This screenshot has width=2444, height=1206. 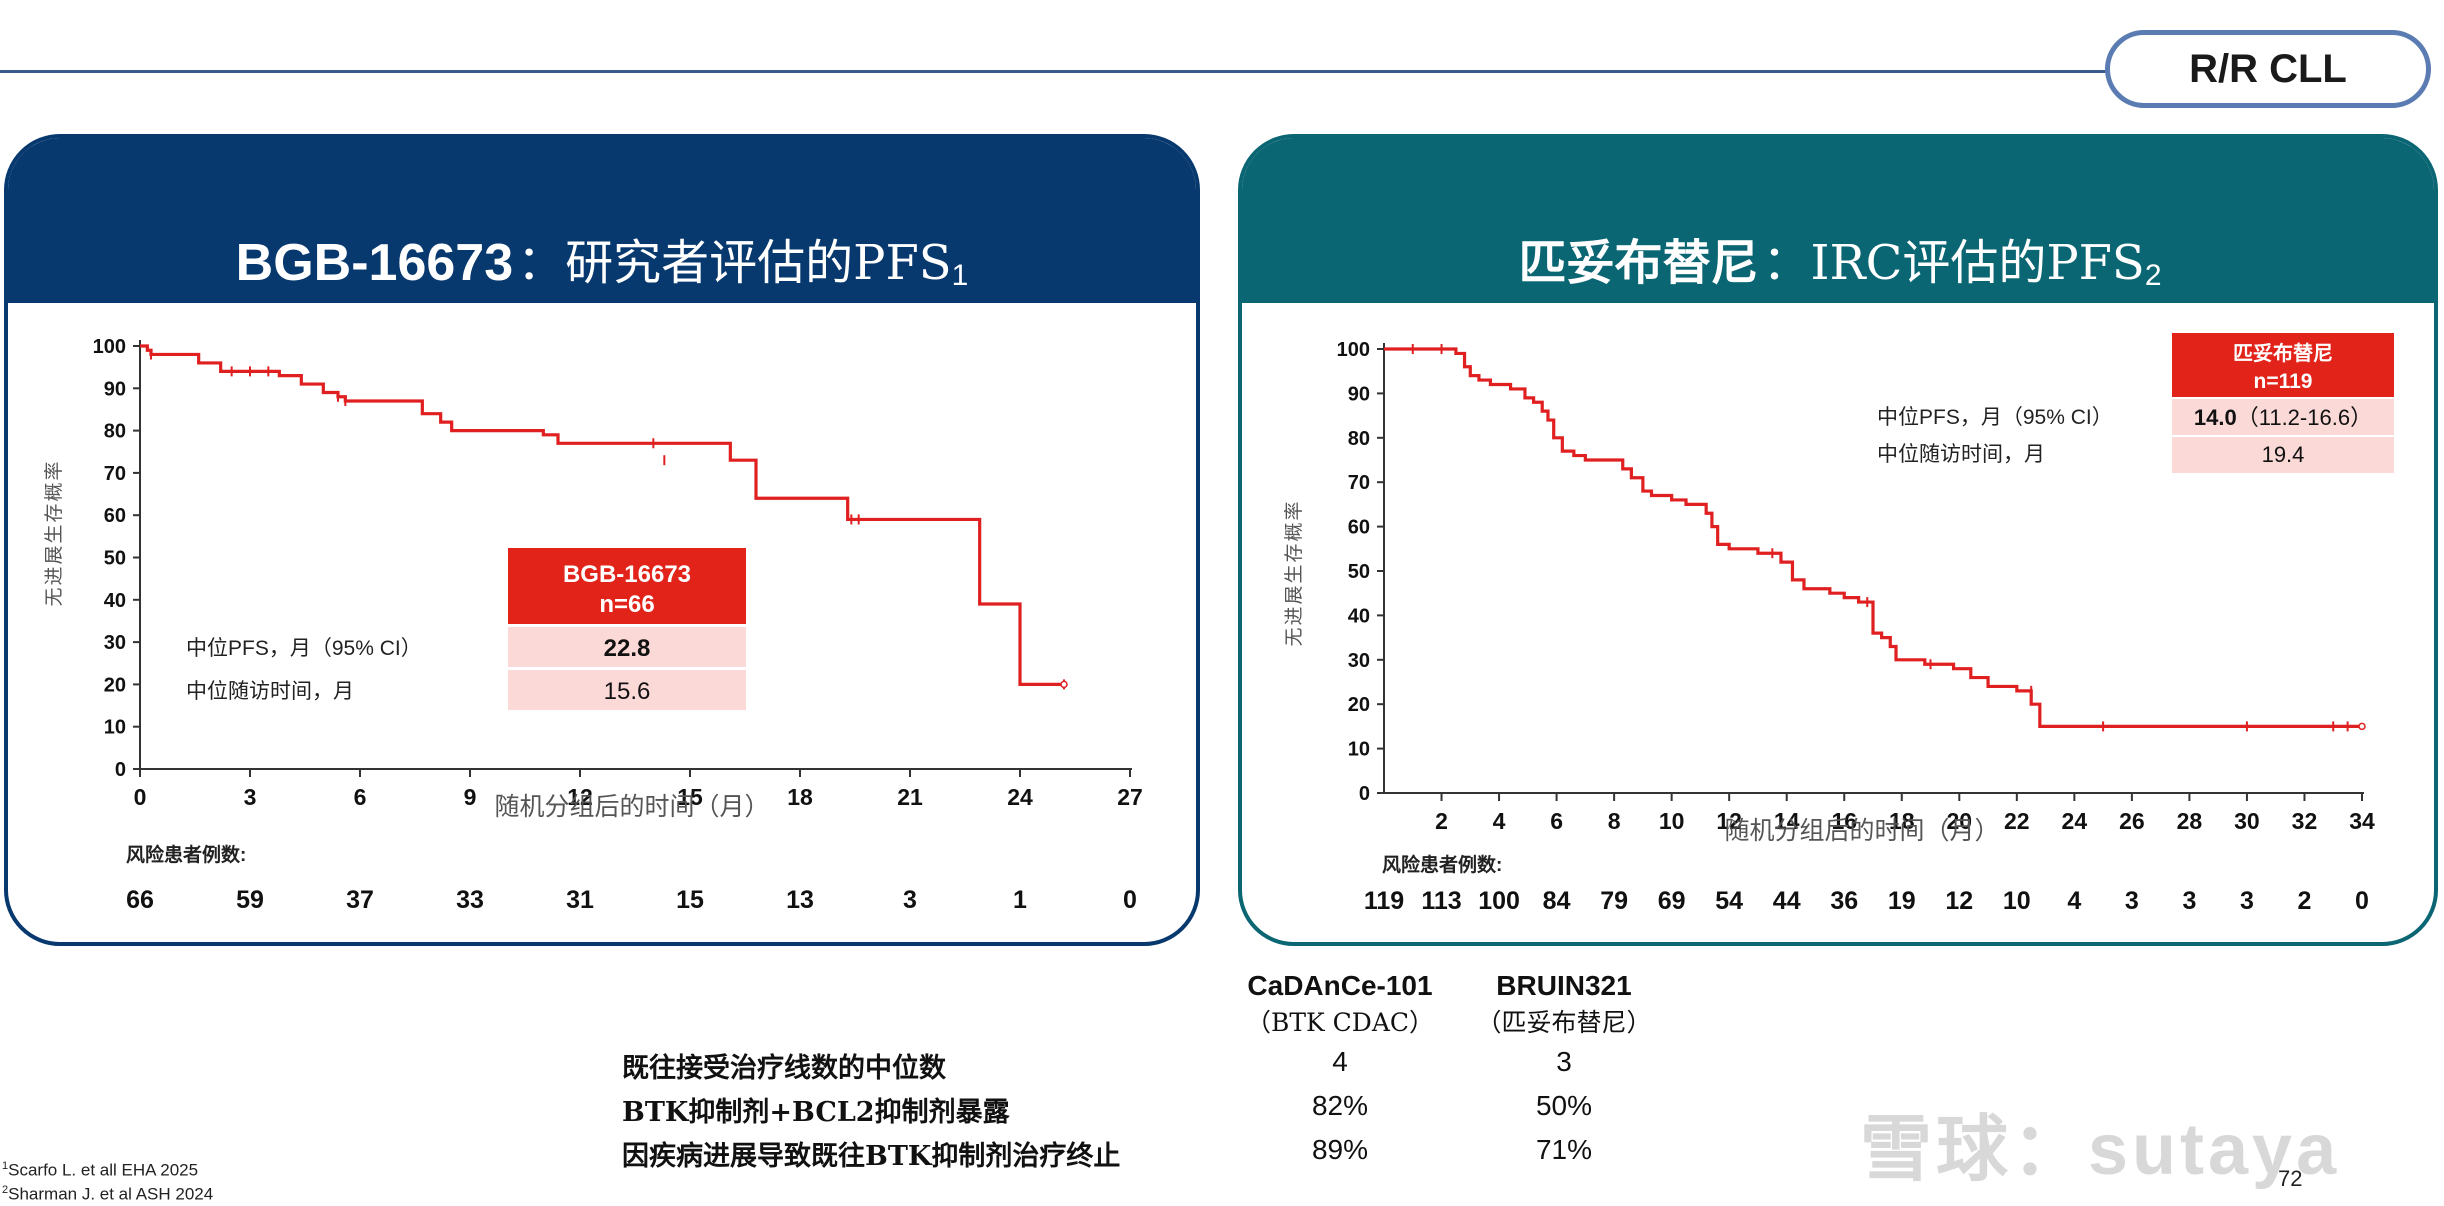 What do you see at coordinates (1844, 821) in the screenshot?
I see `right-x-tick-label: 16` at bounding box center [1844, 821].